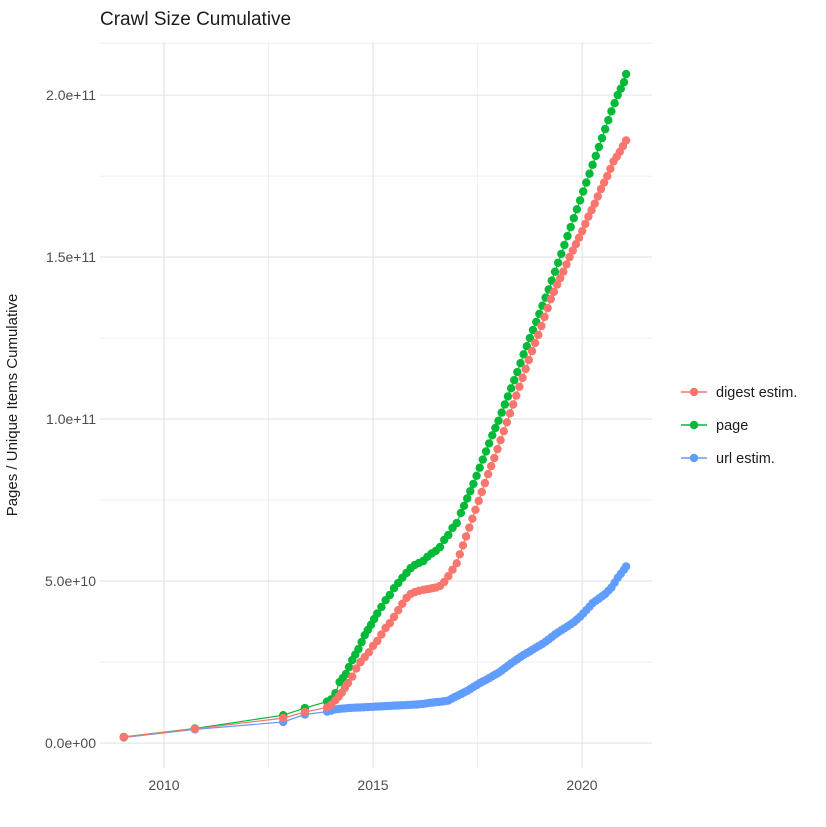  I want to click on y-tick-4: 2.0e+11, so click(71, 95).